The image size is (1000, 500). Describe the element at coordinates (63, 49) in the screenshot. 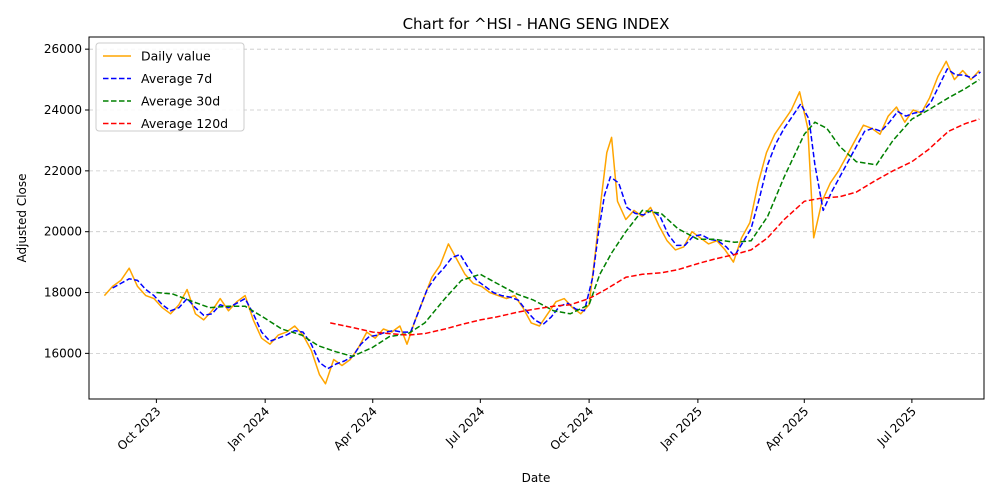

I see `y-tick-label: 26000` at that location.